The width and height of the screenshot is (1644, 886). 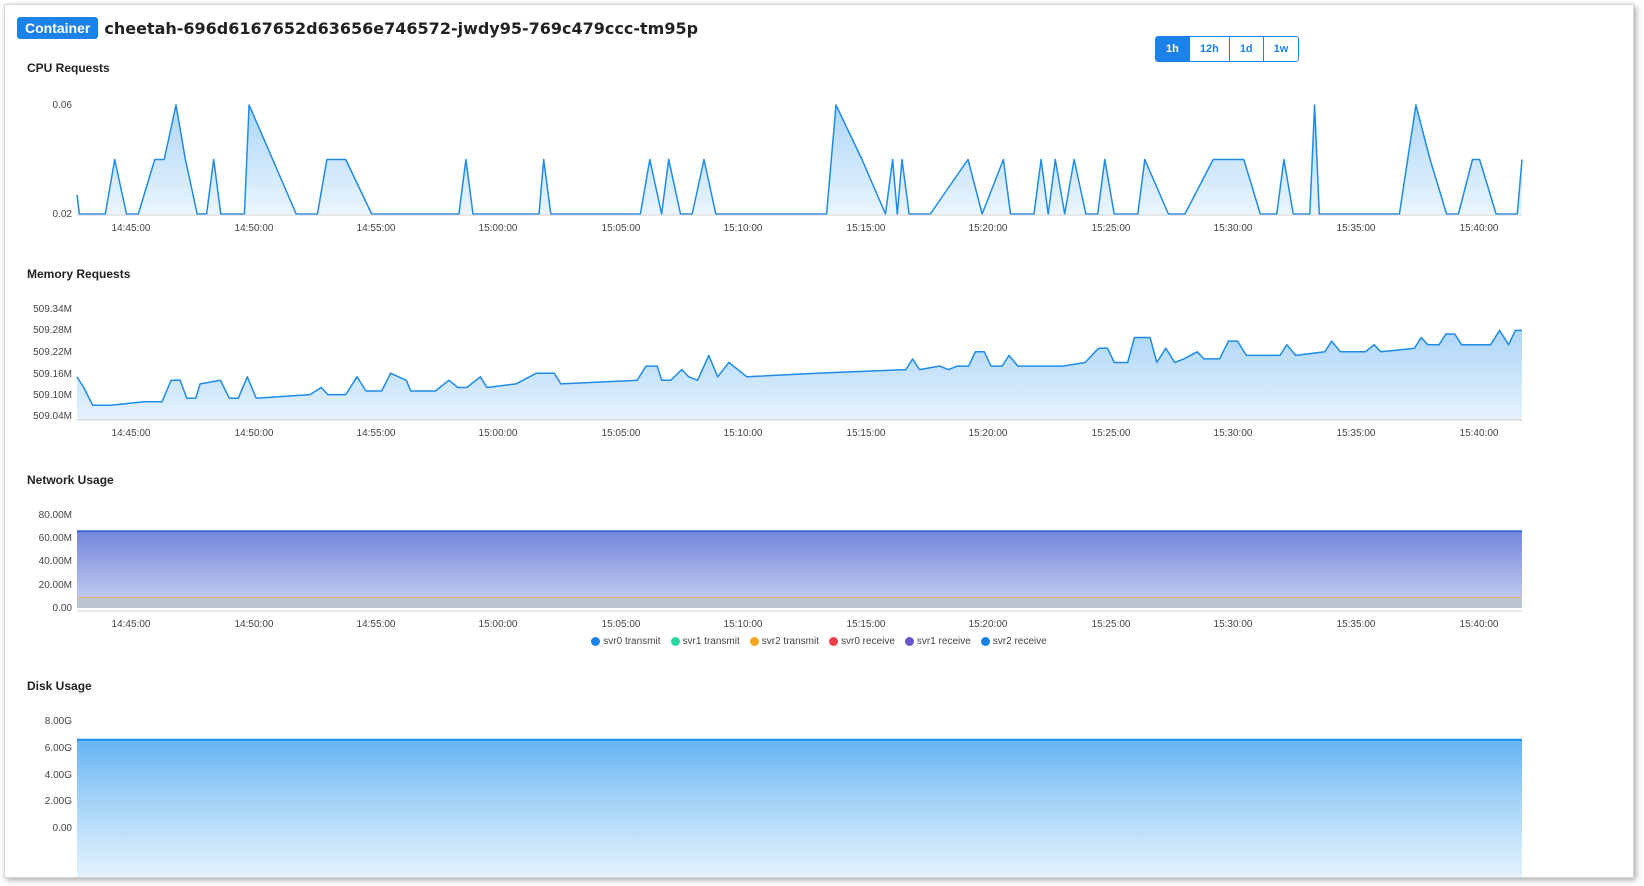 I want to click on y-tick-label: 2.00G, so click(x=58, y=801).